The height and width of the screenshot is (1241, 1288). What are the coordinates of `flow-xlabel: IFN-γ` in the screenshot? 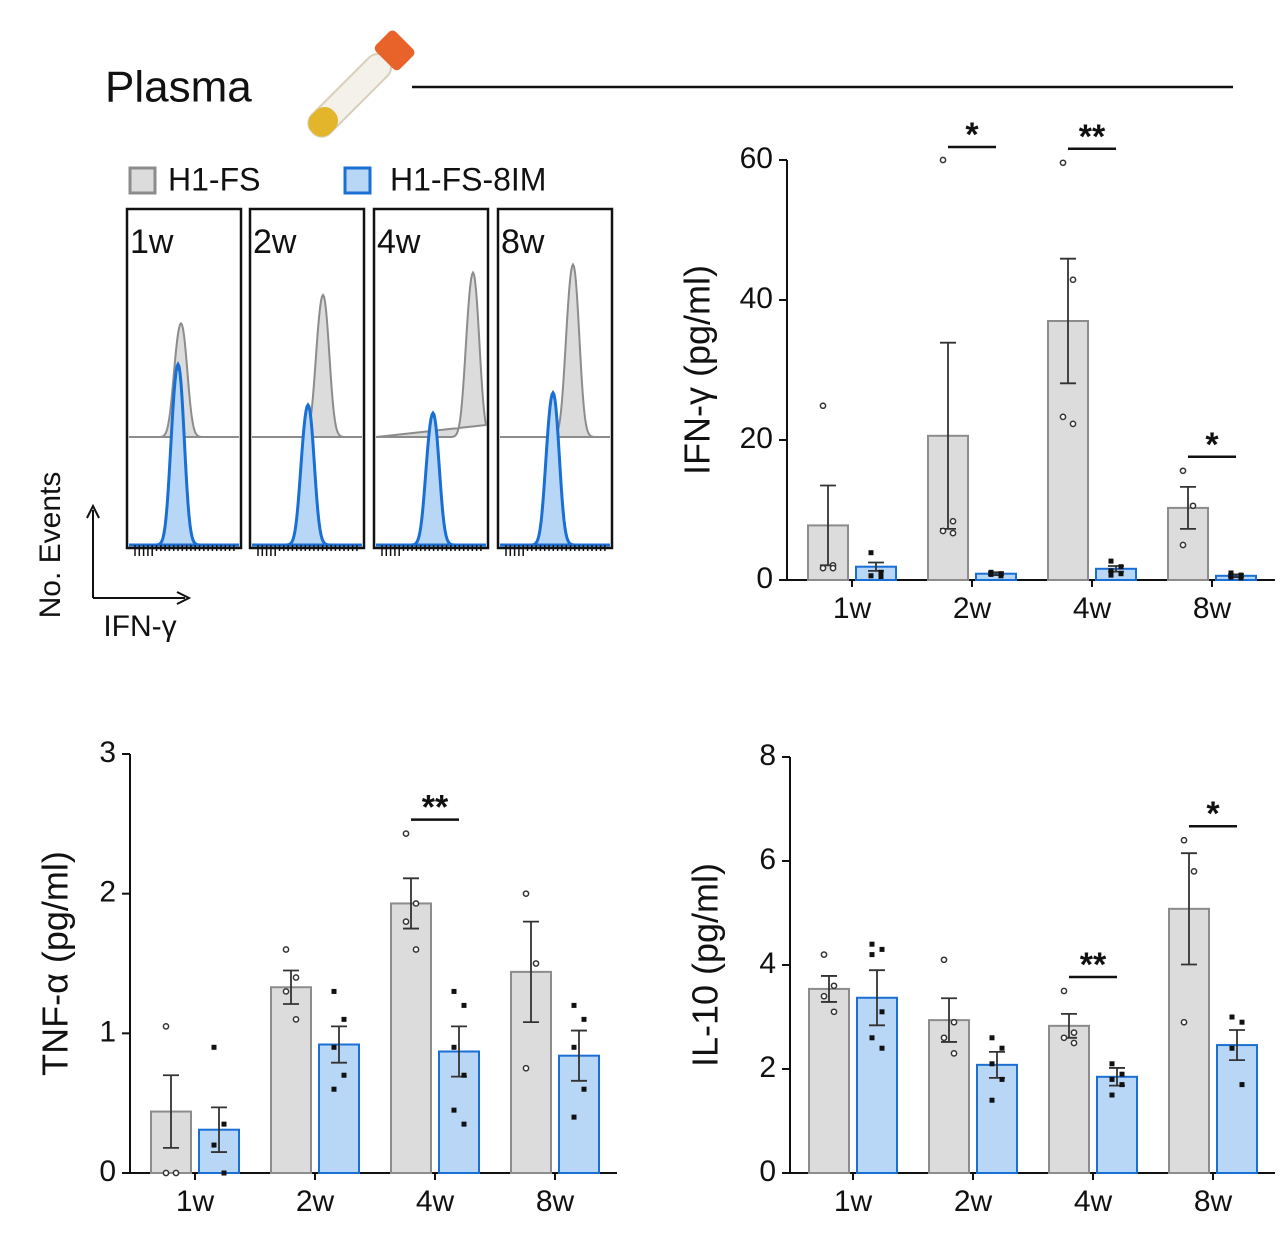 It's located at (139, 626).